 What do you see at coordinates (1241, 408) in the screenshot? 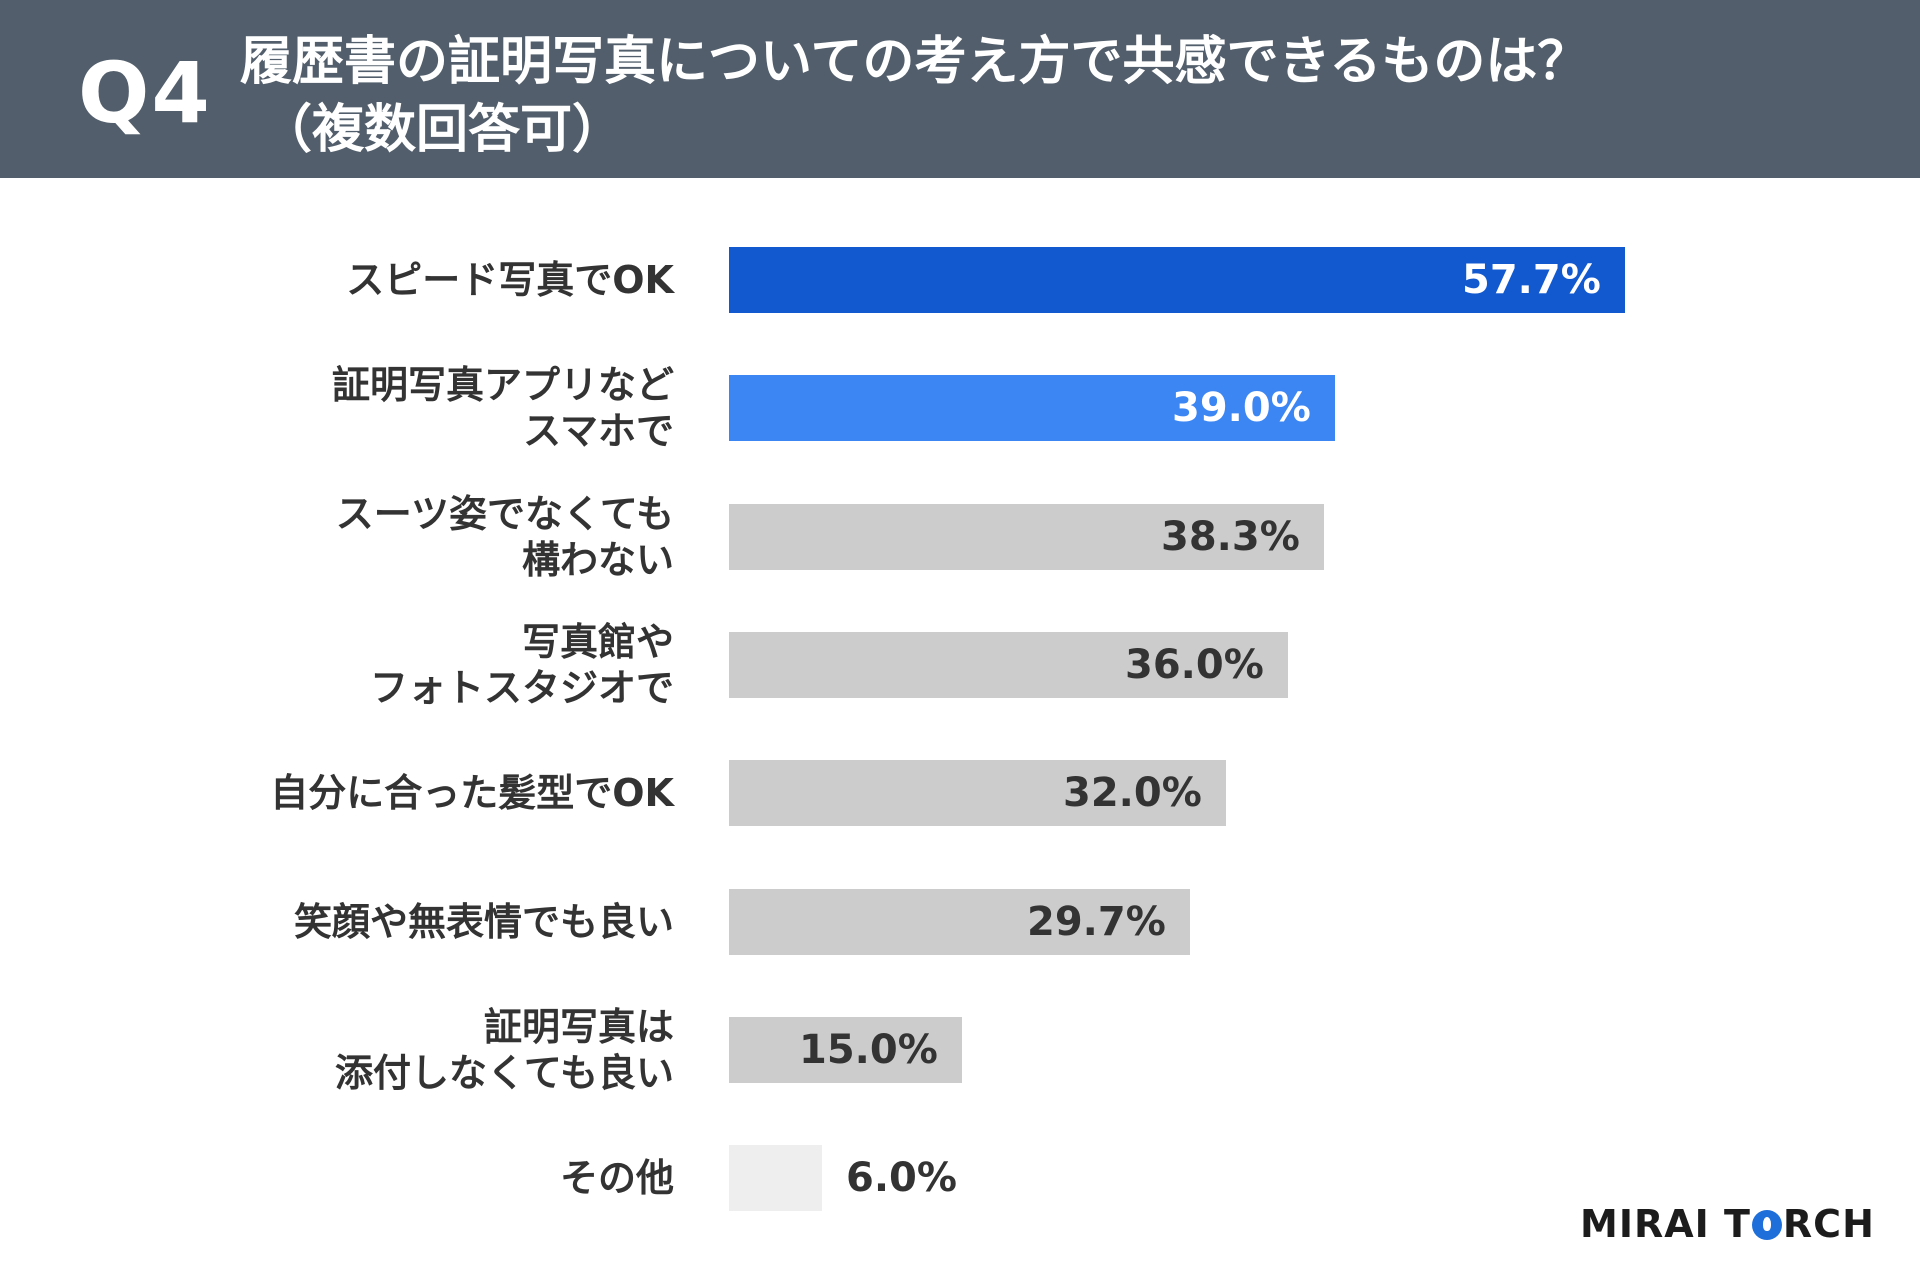
I see `value-label: 39.0%` at bounding box center [1241, 408].